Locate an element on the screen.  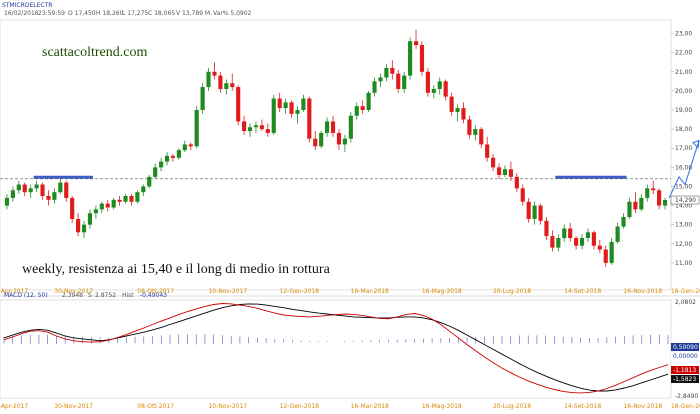
y-tick-label: 13,00 is located at coordinates (683, 225).